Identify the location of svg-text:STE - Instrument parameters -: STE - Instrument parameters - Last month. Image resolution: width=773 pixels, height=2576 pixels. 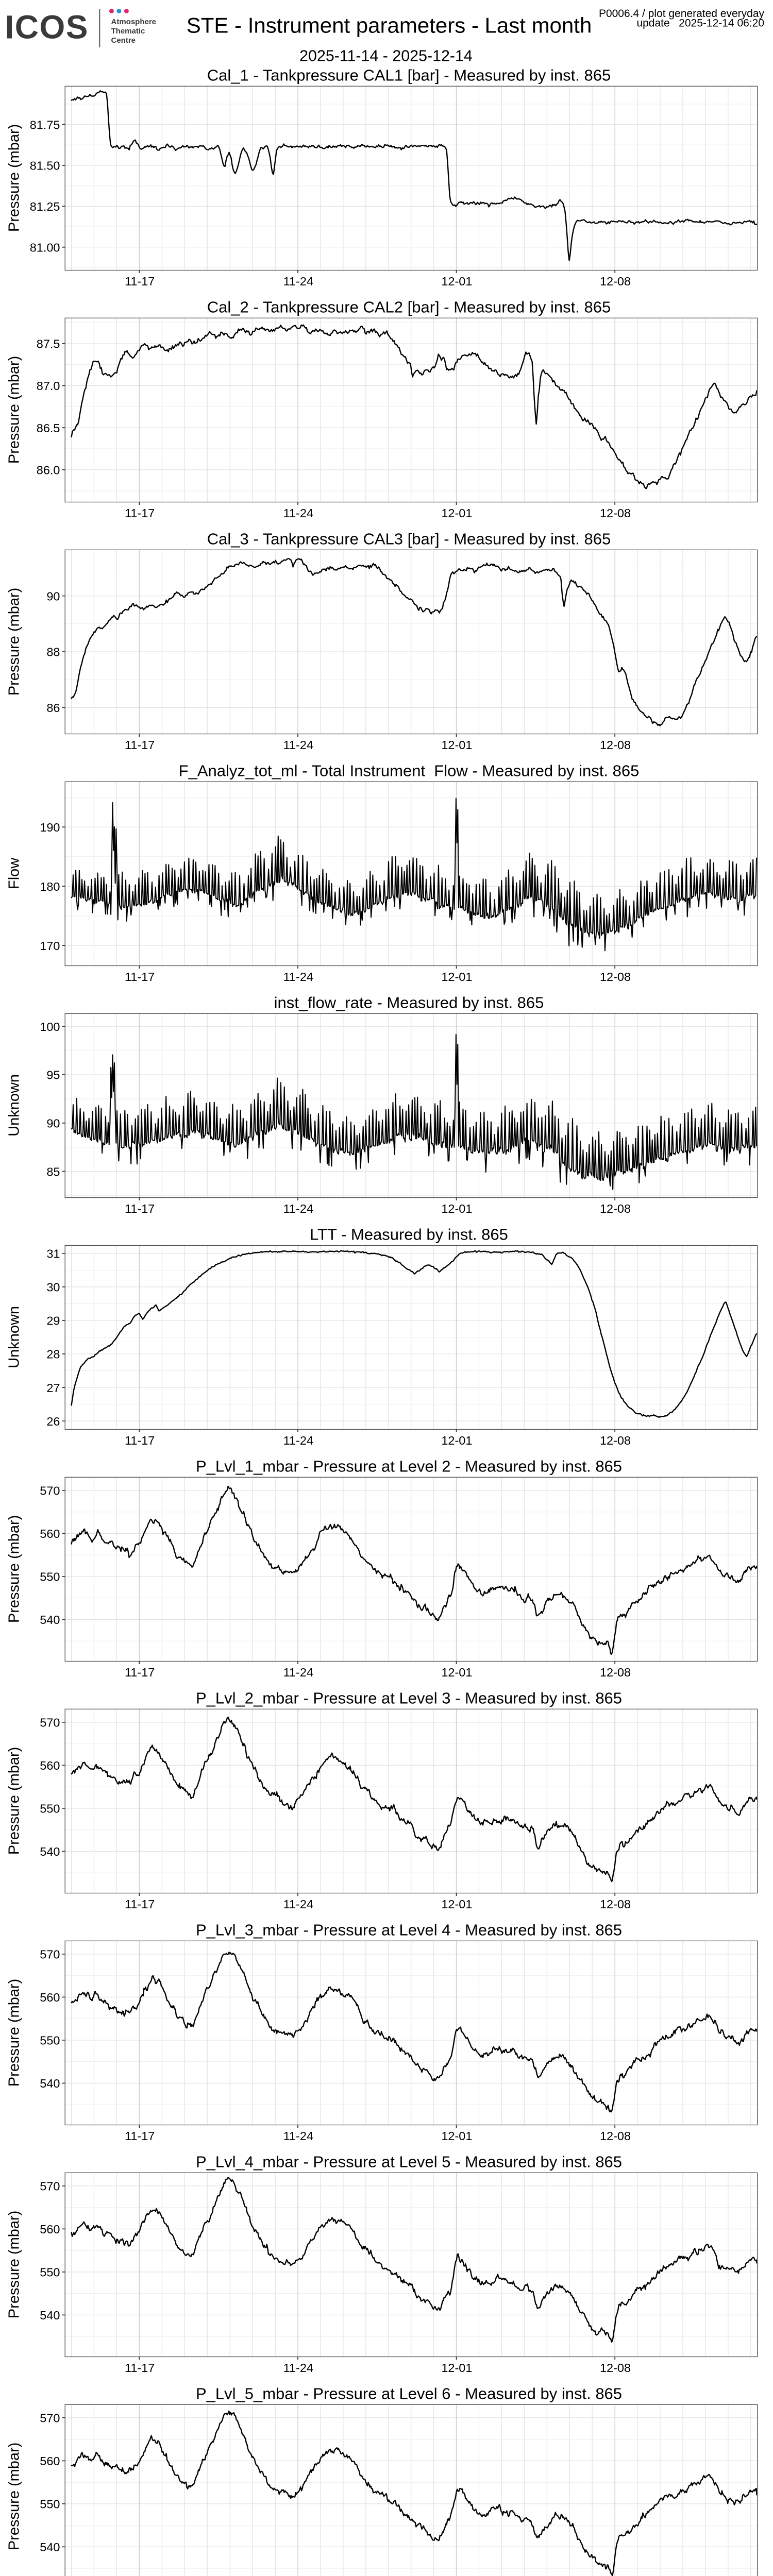
(389, 25).